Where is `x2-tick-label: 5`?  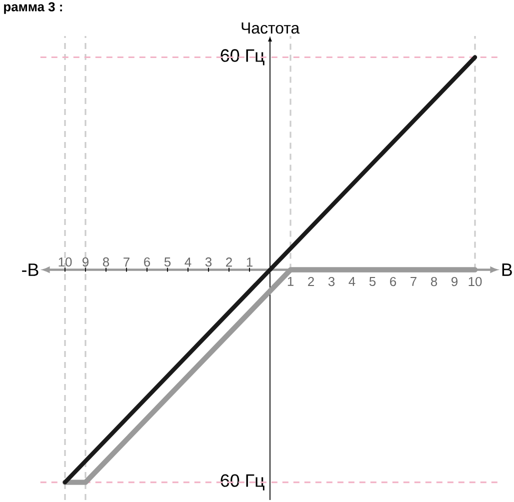
x2-tick-label: 5 is located at coordinates (167, 262).